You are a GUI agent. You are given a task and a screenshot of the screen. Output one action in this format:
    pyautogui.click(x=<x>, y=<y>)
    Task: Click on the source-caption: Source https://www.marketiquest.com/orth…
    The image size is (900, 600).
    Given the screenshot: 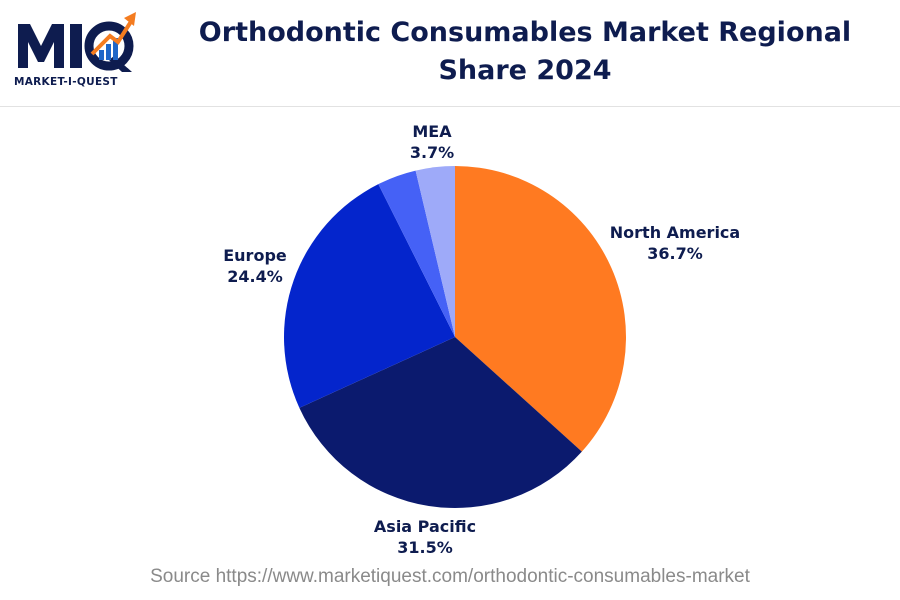 What is the action you would take?
    pyautogui.click(x=450, y=576)
    